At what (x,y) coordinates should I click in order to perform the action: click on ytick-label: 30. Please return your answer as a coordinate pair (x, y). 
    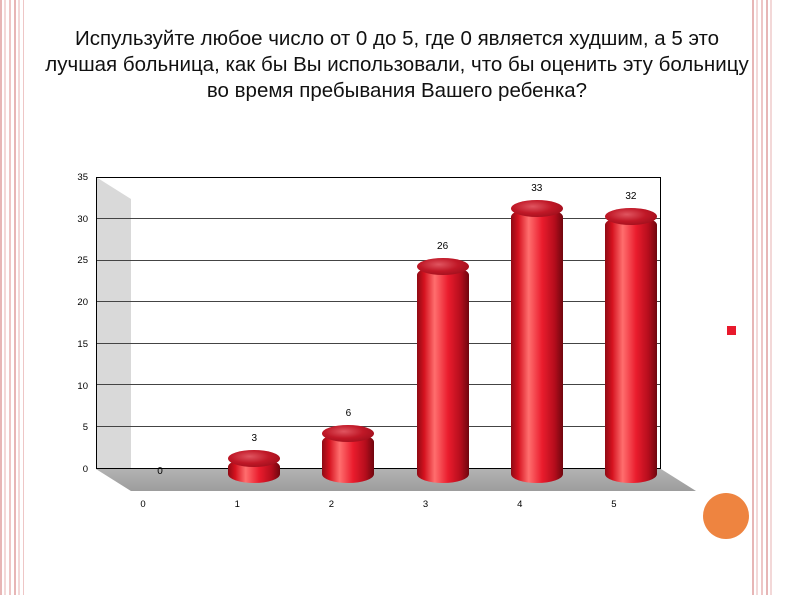
    Looking at the image, I should click on (82, 219).